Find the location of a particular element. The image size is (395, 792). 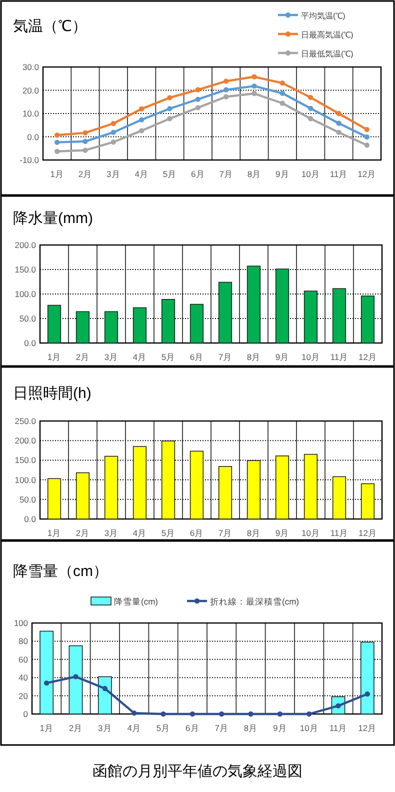

chart-title: 日照時間(h) is located at coordinates (52, 393).